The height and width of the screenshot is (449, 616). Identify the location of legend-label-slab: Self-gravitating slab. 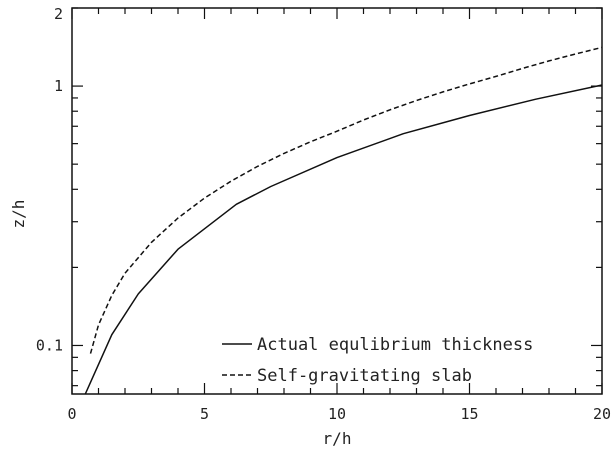
(364, 376).